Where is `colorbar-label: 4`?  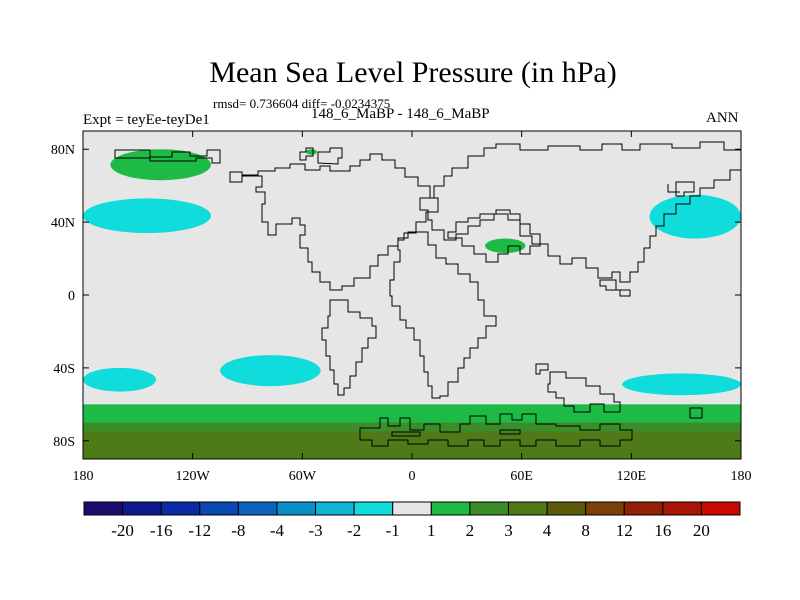
colorbar-label: 4 is located at coordinates (547, 530).